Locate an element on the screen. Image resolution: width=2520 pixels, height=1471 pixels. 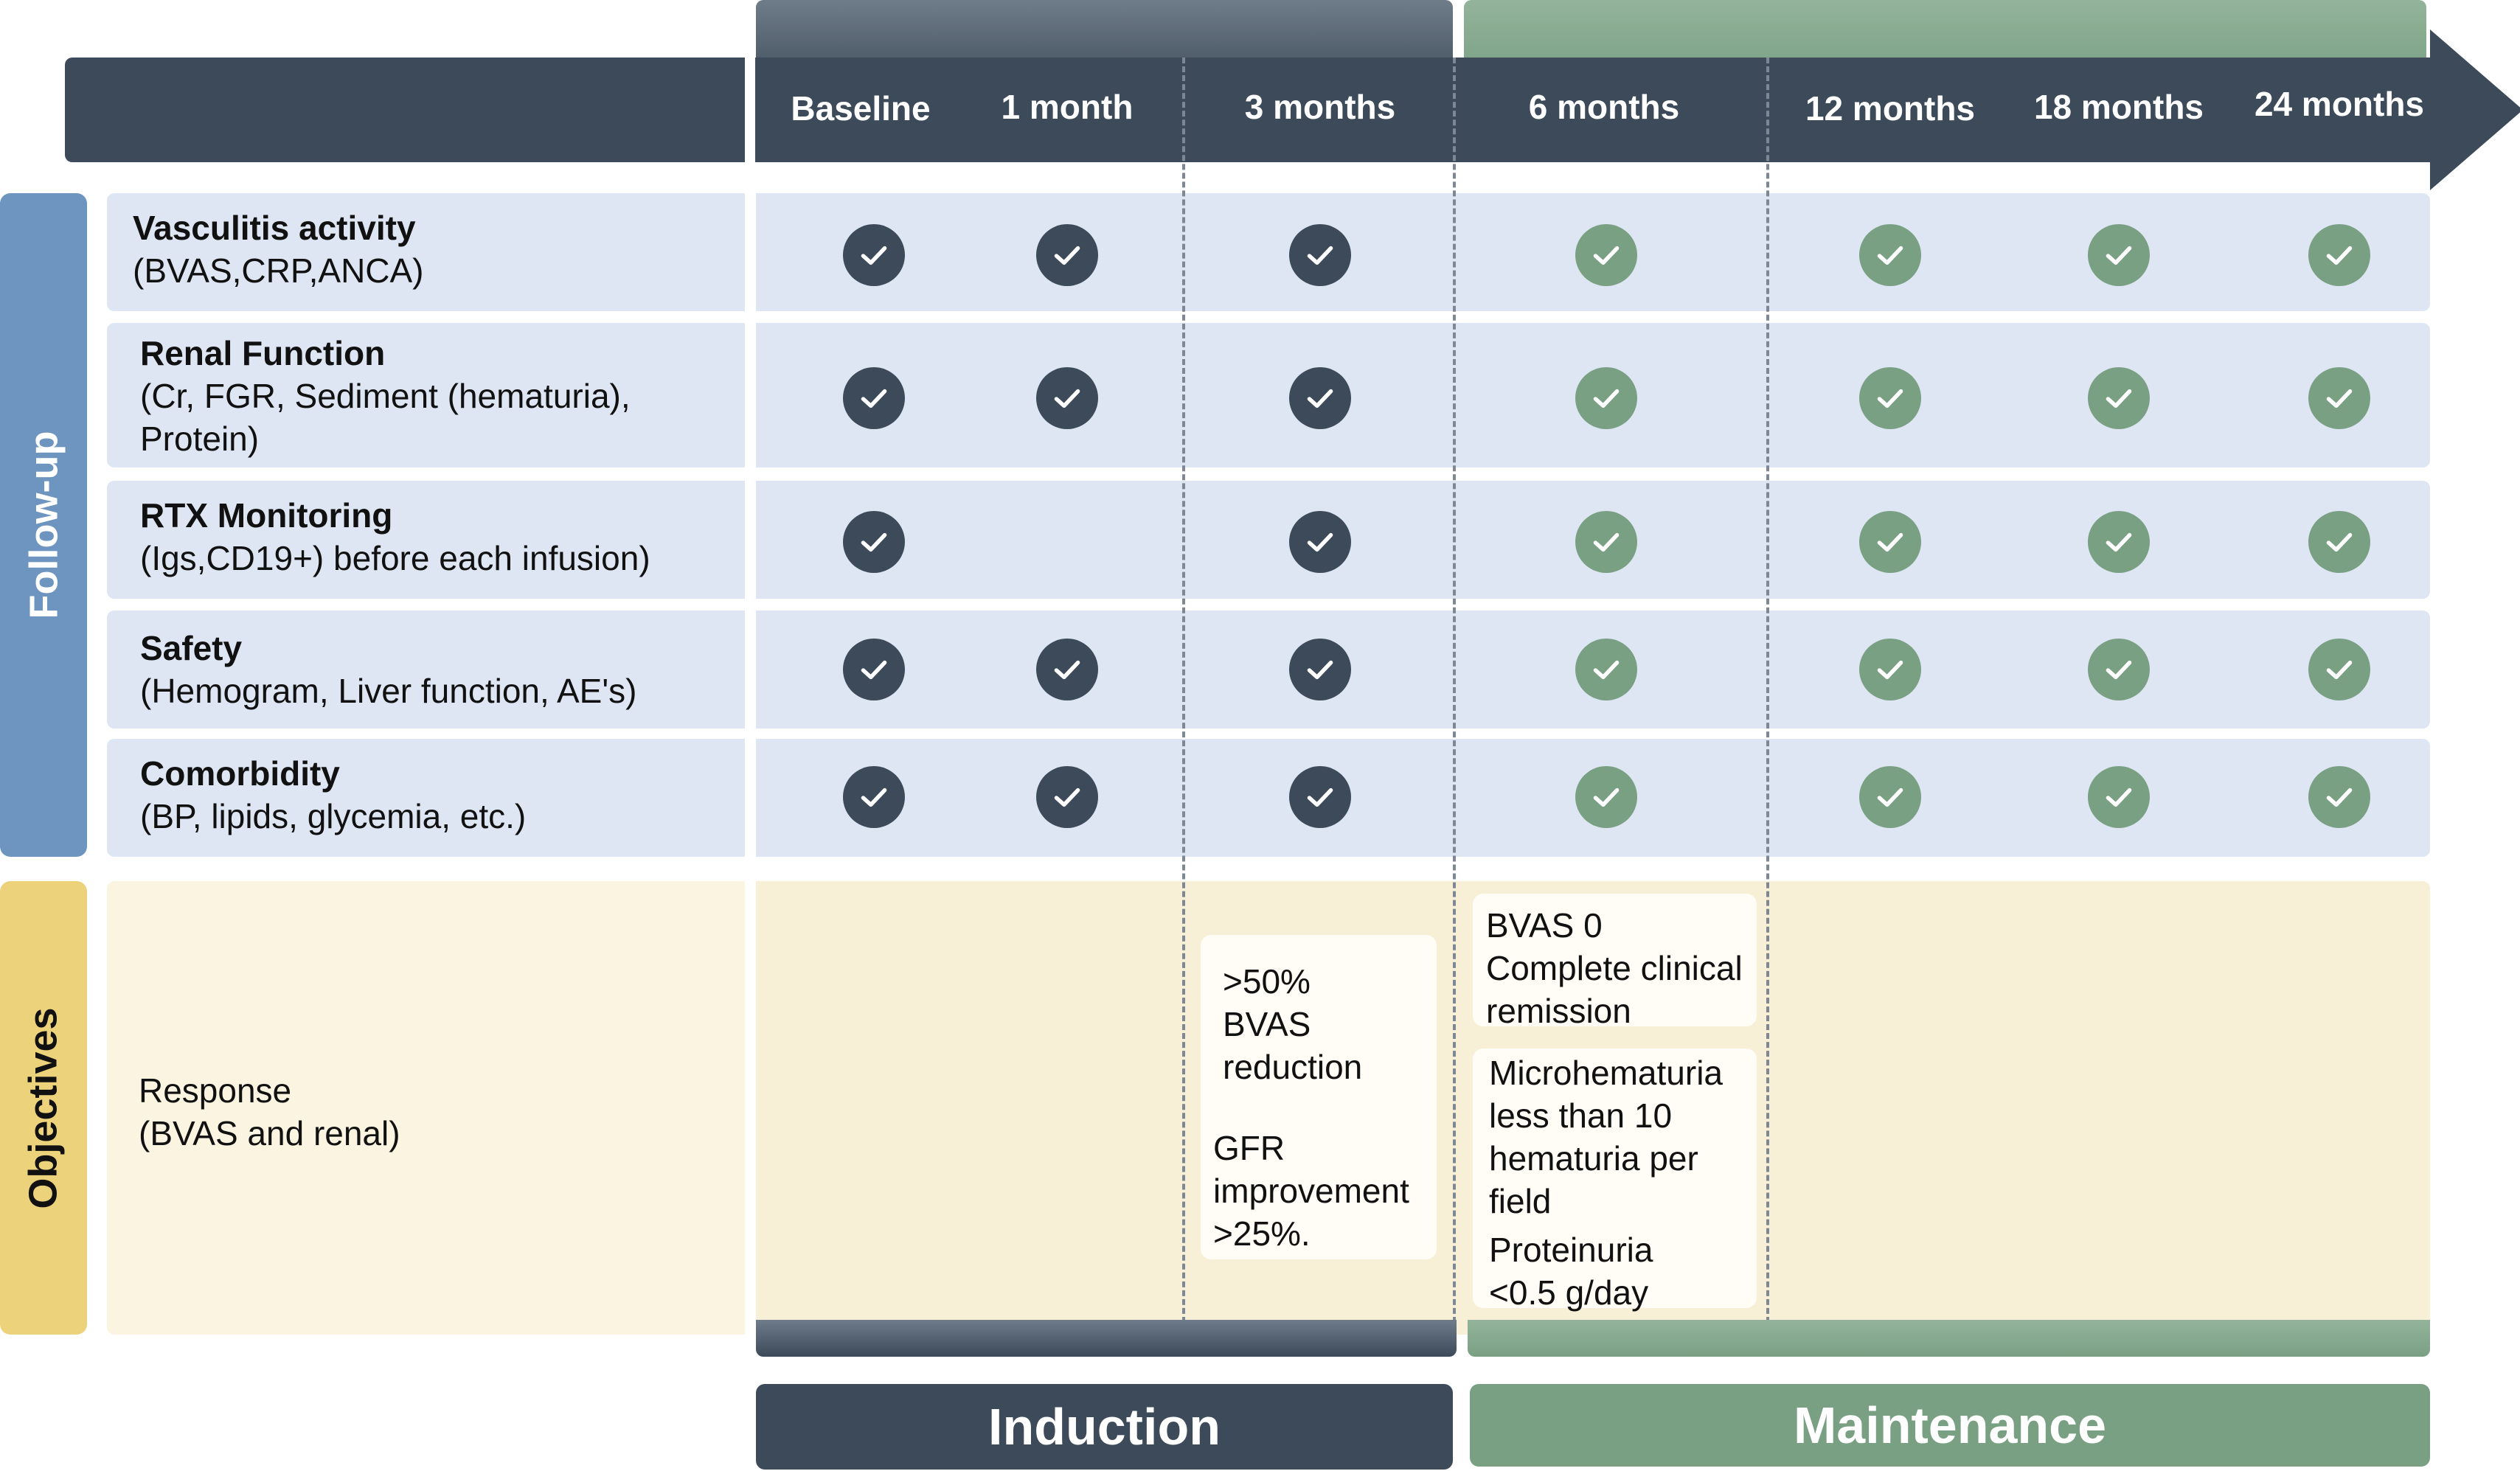
objectives-tab: Objectives is located at coordinates (44, 1108).